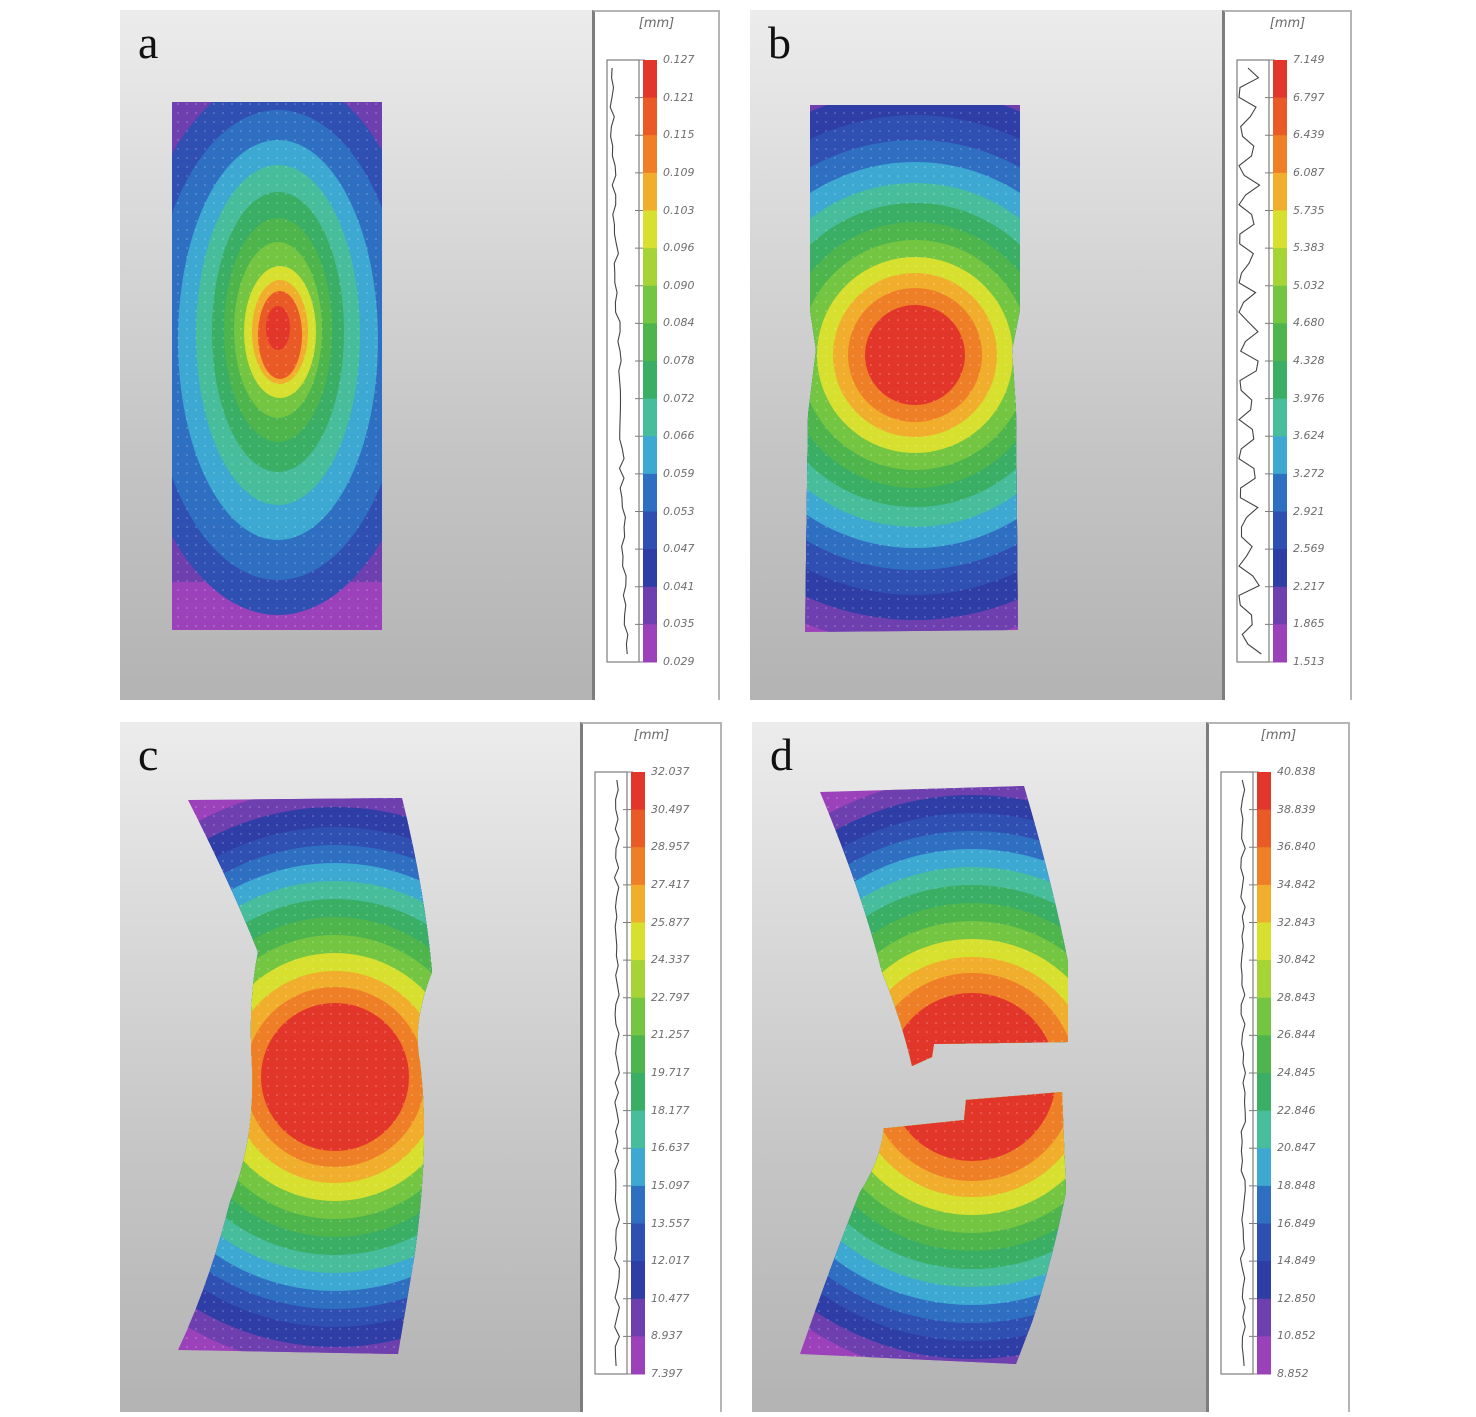 The width and height of the screenshot is (1476, 1417). What do you see at coordinates (679, 661) in the screenshot?
I see `legend-tick-label: 0.029` at bounding box center [679, 661].